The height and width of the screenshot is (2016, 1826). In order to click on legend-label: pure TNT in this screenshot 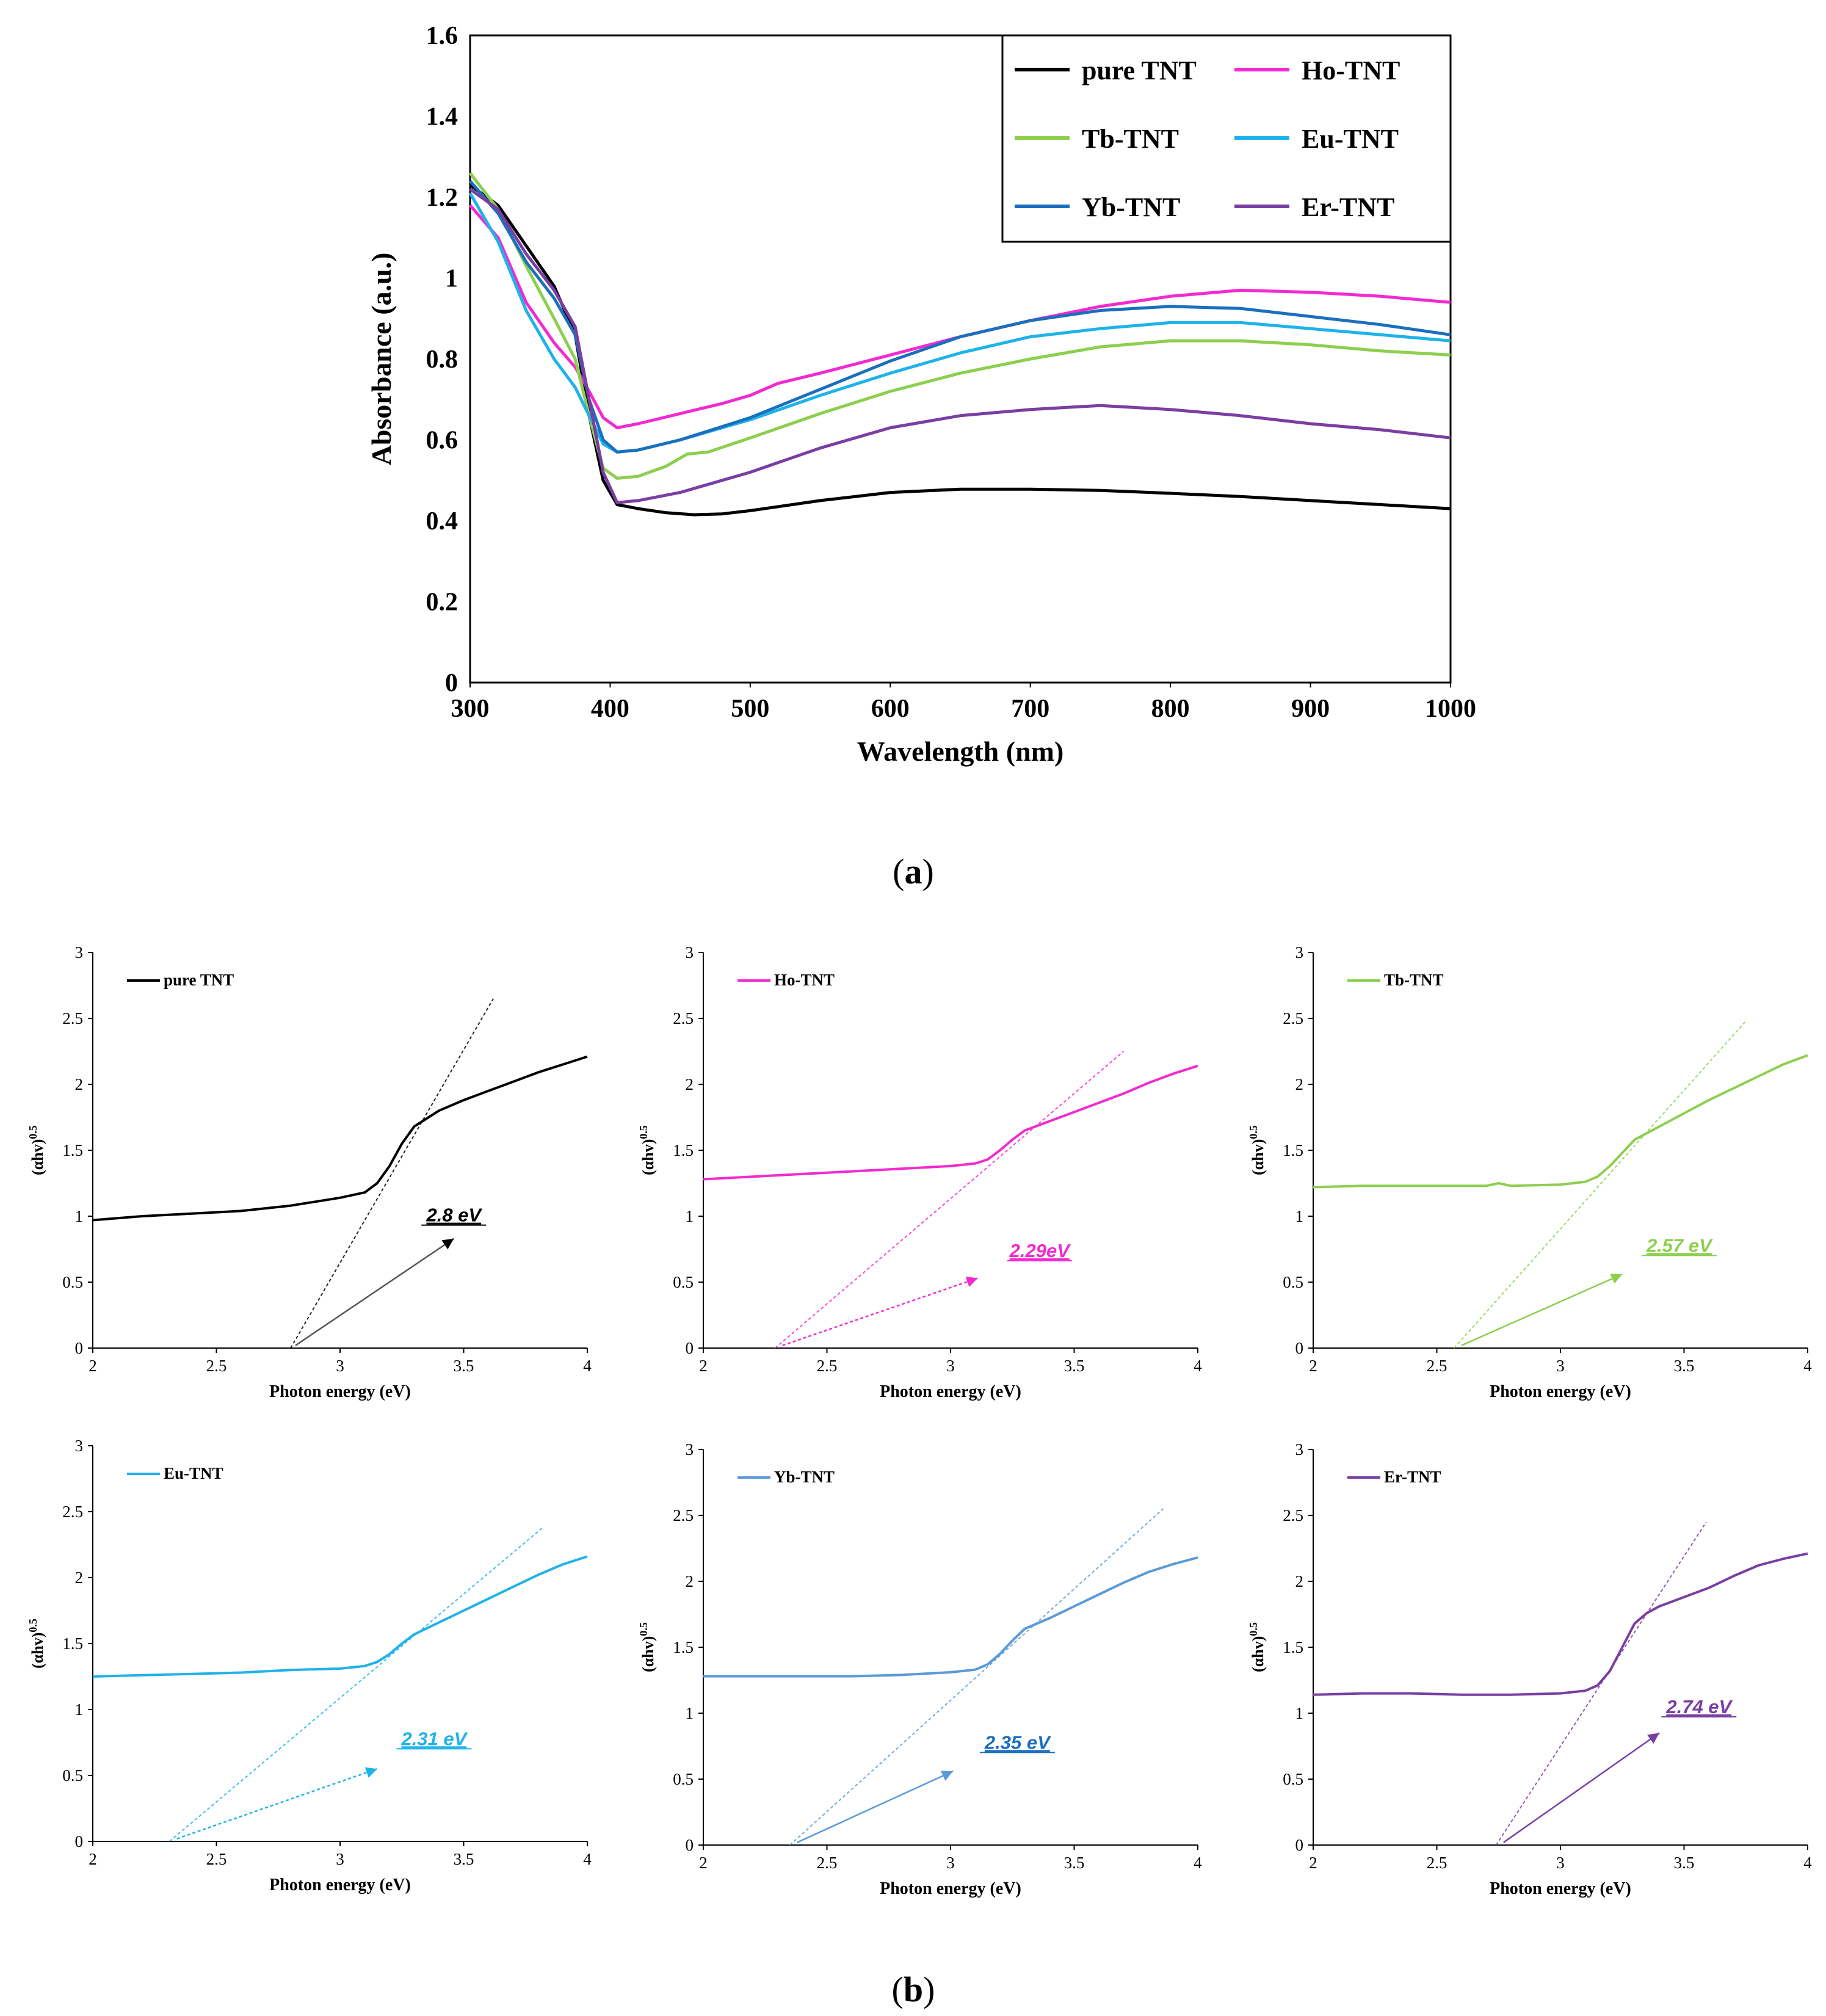, I will do `click(1139, 70)`.